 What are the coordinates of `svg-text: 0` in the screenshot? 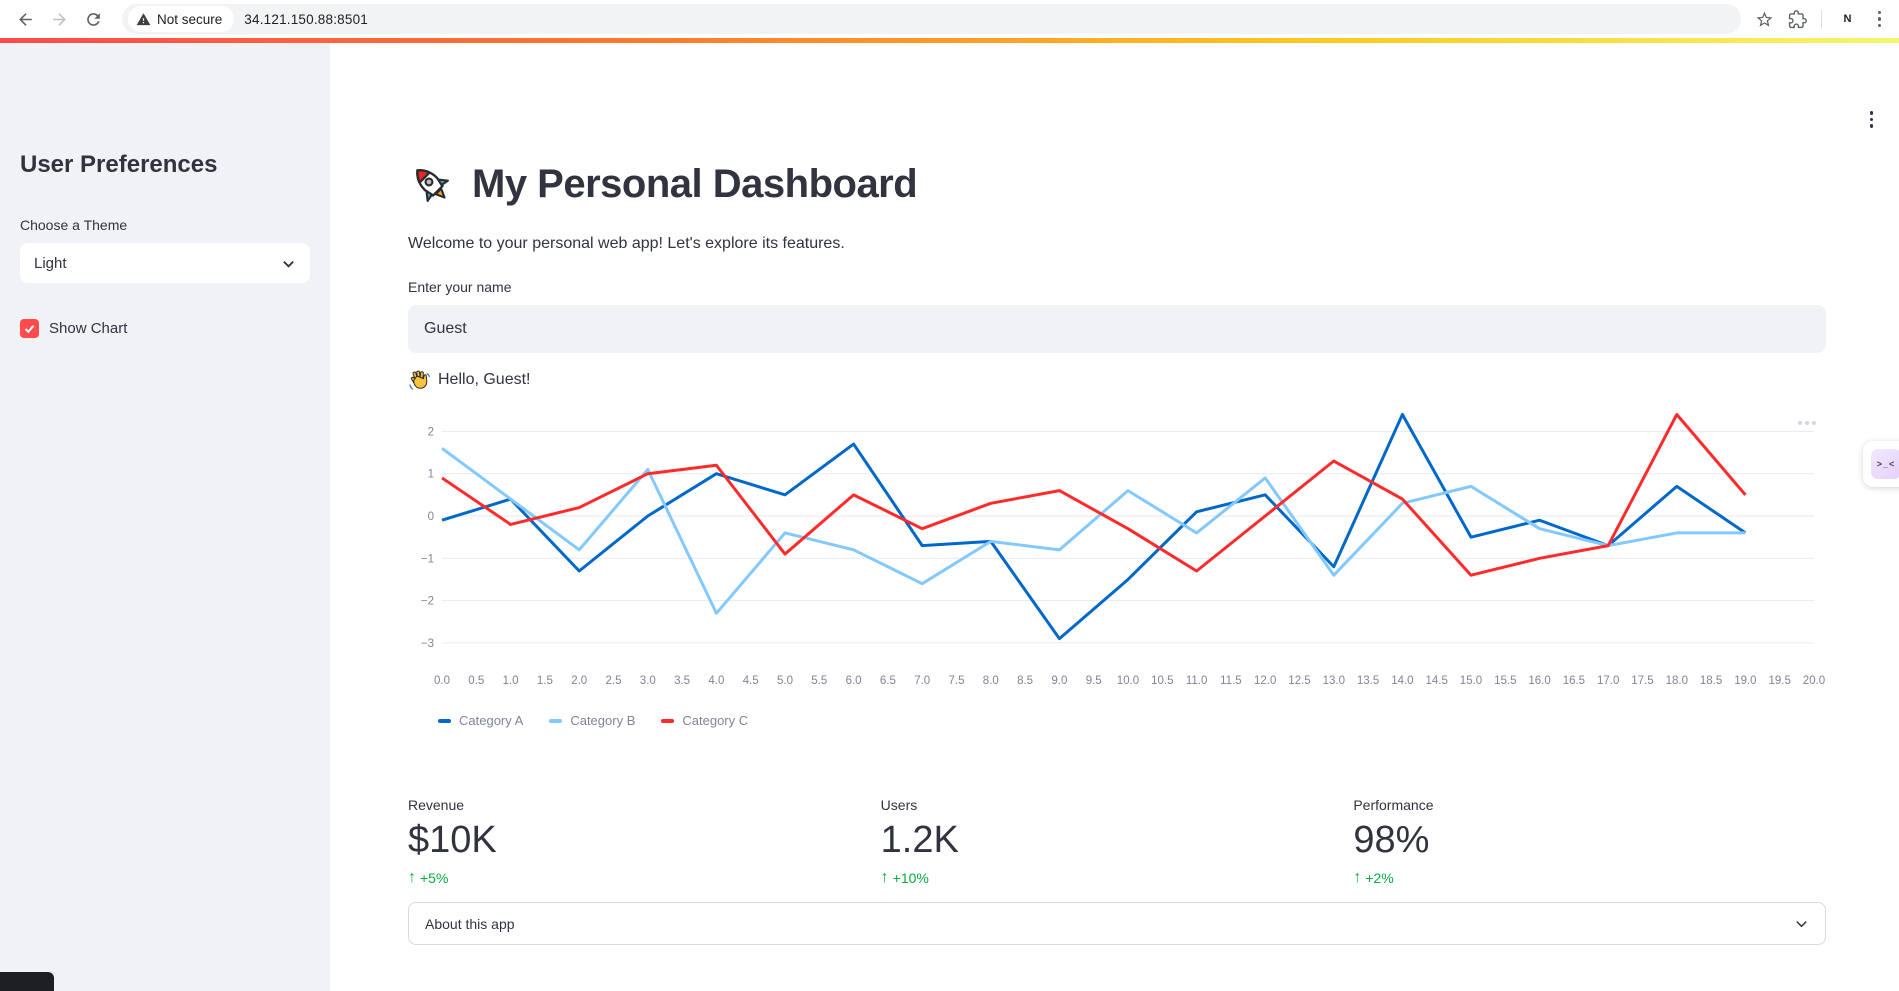 It's located at (431, 517).